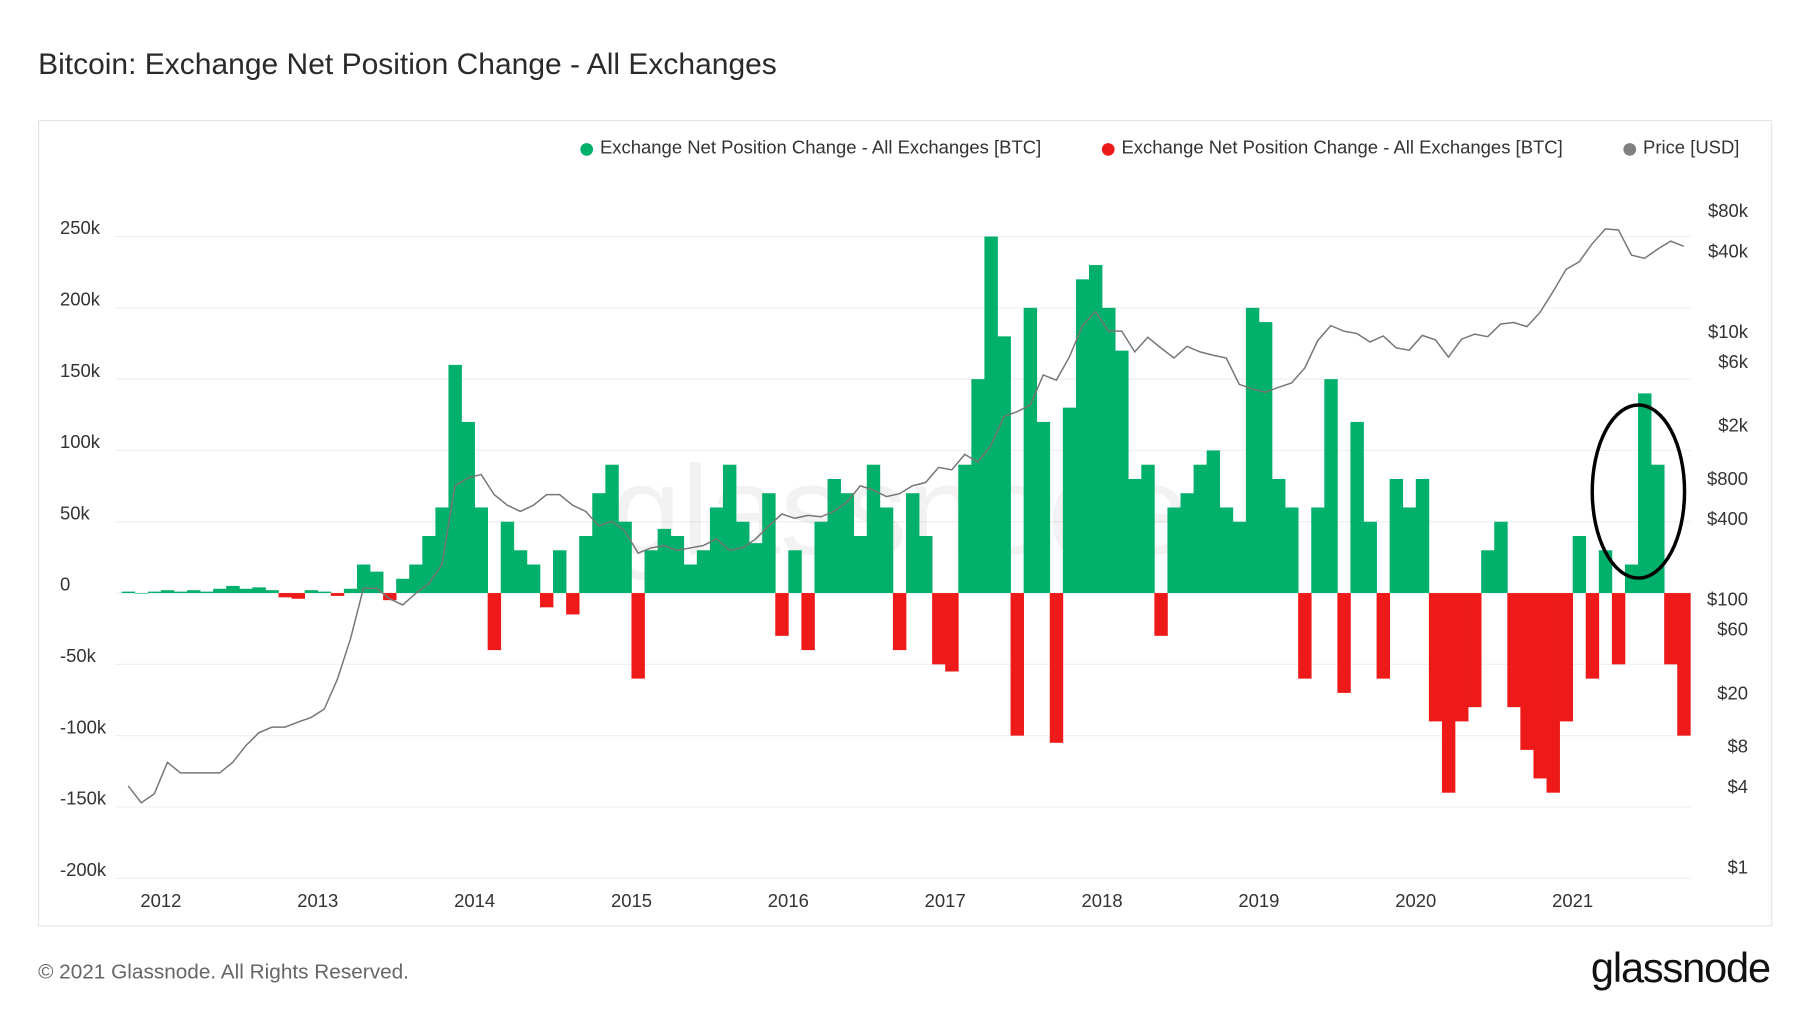 The height and width of the screenshot is (1013, 1800). Describe the element at coordinates (80, 227) in the screenshot. I see `y-left-tick: 250k` at that location.